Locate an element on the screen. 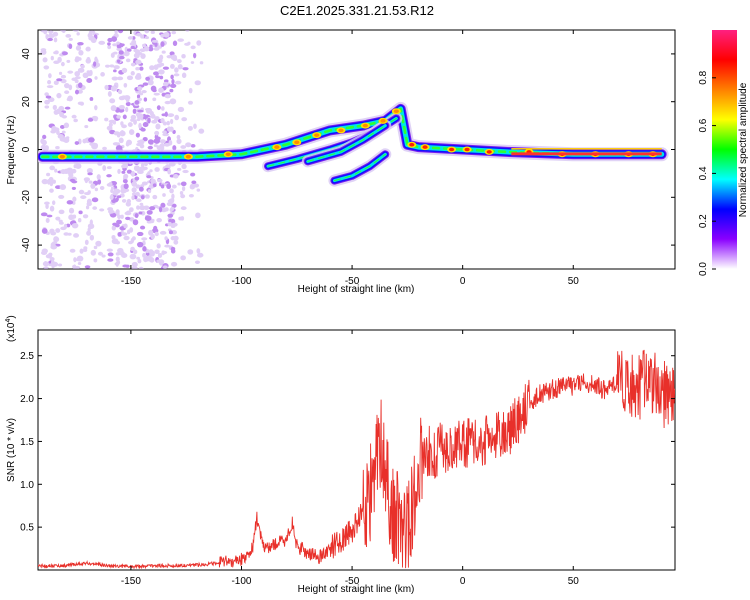 This screenshot has width=750, height=600. spectrogram-x-tick-label: 50 is located at coordinates (574, 281).